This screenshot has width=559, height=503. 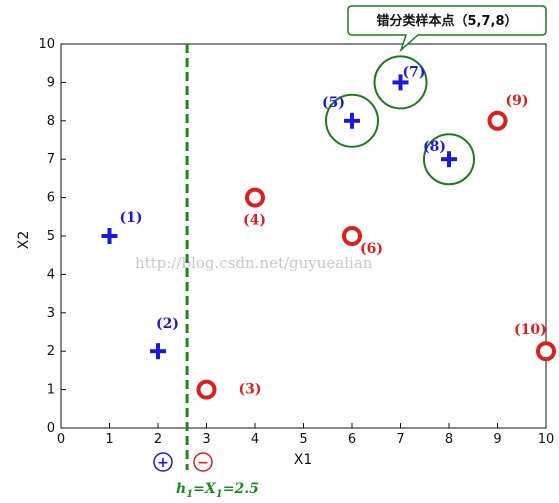 I want to click on x-tick-label: 10, so click(x=546, y=439).